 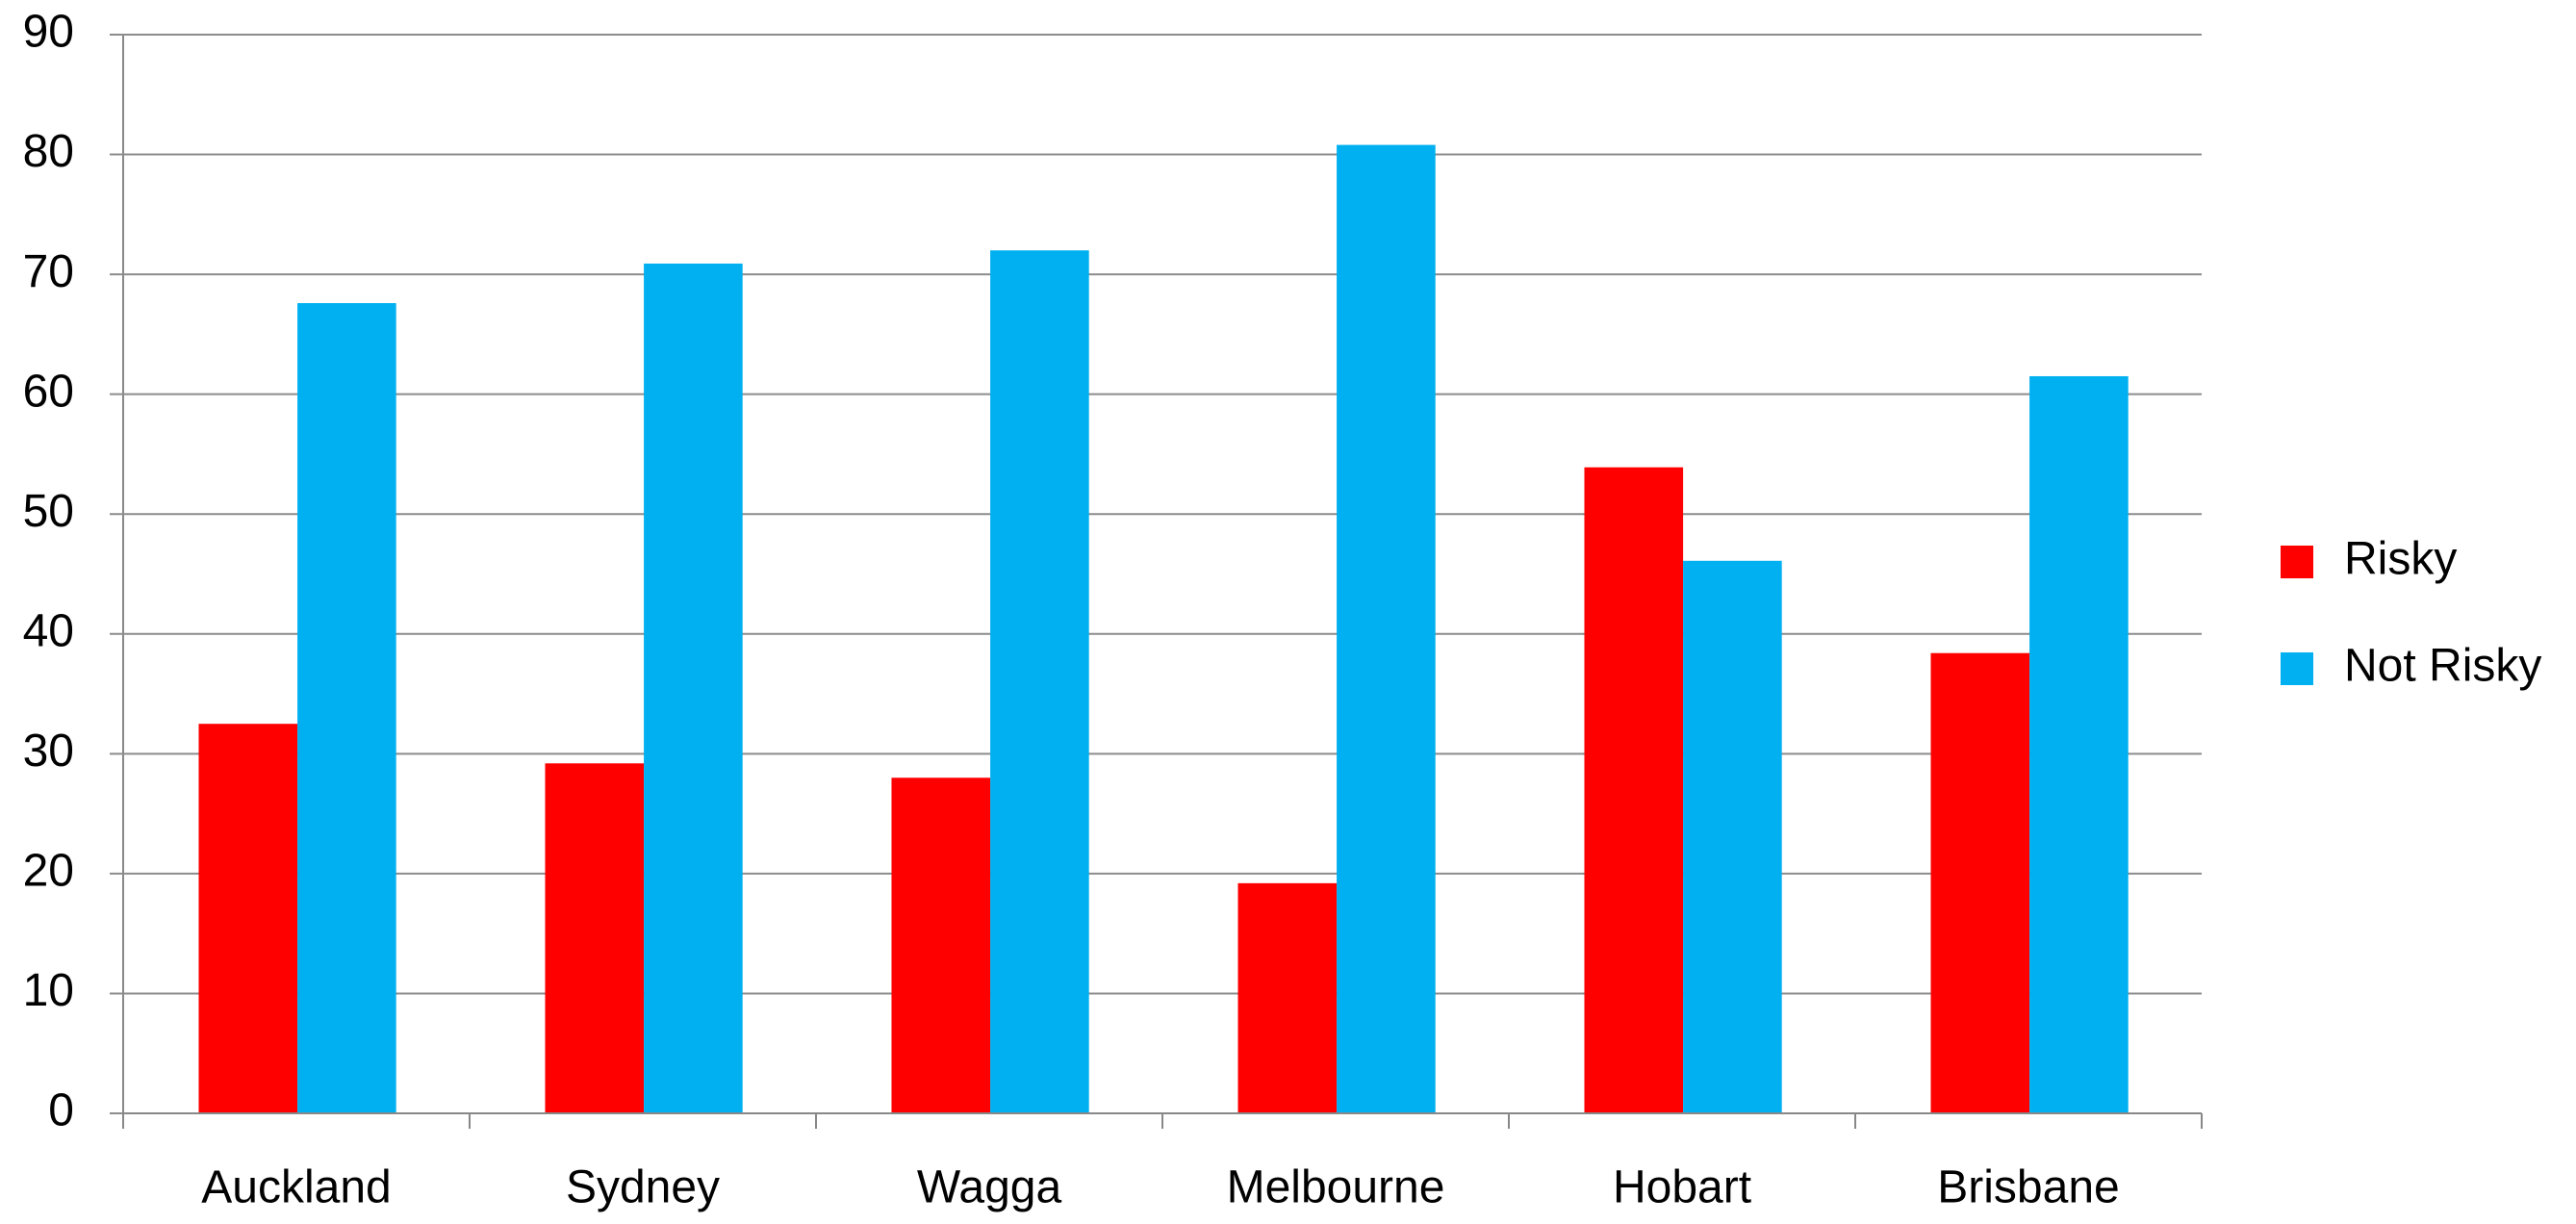 What do you see at coordinates (48, 751) in the screenshot?
I see `y-tick-label: 30` at bounding box center [48, 751].